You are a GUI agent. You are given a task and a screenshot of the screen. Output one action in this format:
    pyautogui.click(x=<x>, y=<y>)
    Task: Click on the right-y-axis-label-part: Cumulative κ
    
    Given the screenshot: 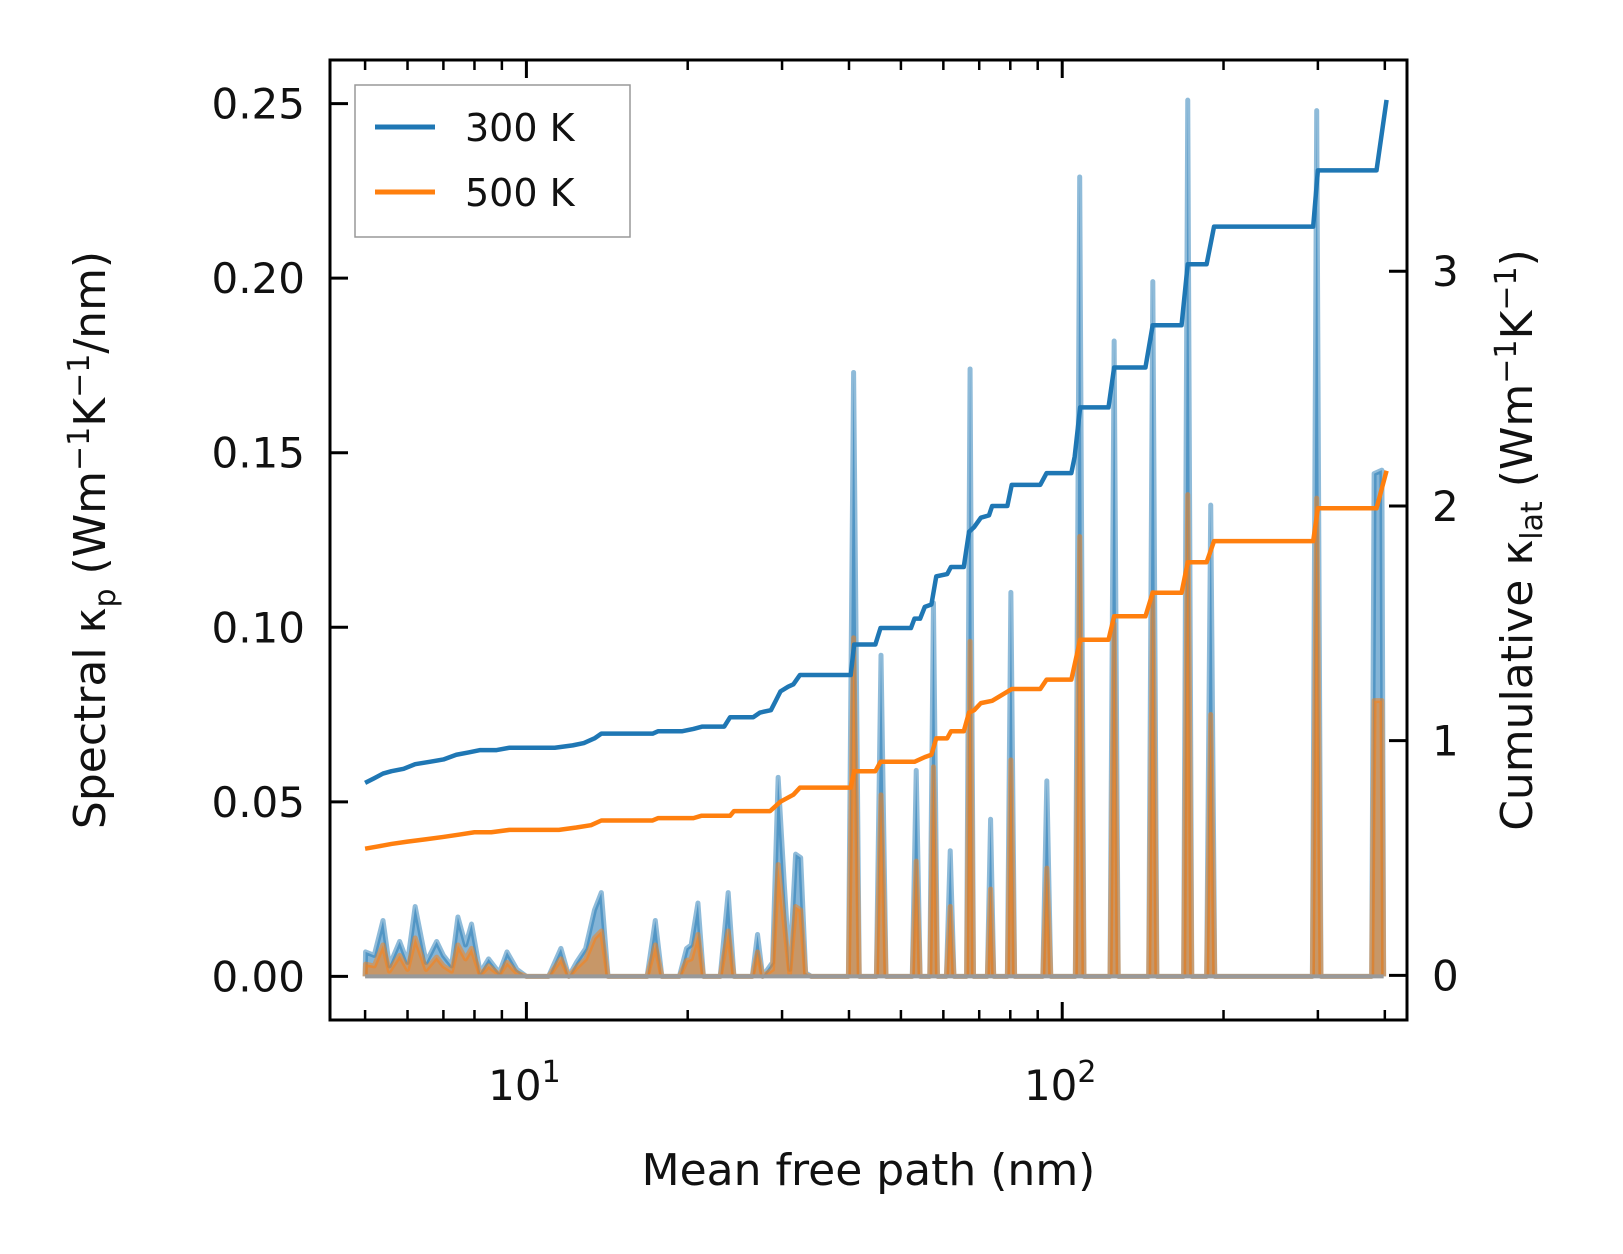 What is the action you would take?
    pyautogui.click(x=1517, y=685)
    